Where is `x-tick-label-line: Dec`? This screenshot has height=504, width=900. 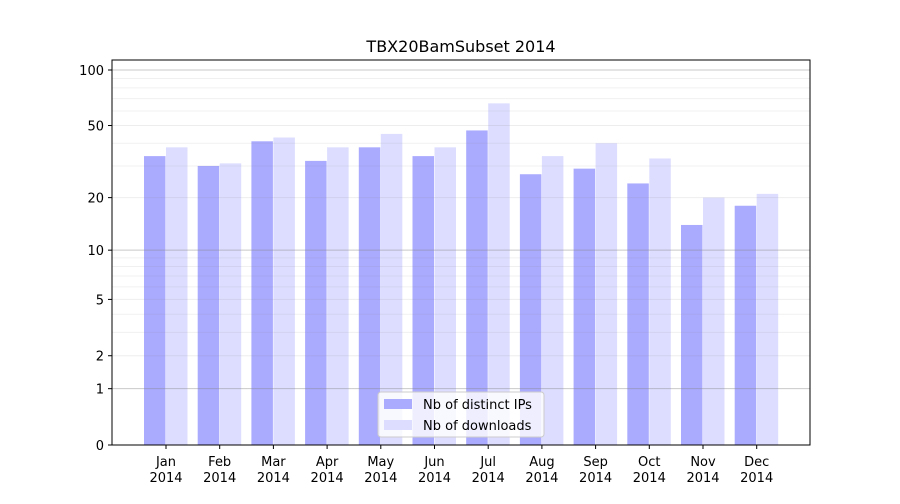 x-tick-label-line: Dec is located at coordinates (756, 462).